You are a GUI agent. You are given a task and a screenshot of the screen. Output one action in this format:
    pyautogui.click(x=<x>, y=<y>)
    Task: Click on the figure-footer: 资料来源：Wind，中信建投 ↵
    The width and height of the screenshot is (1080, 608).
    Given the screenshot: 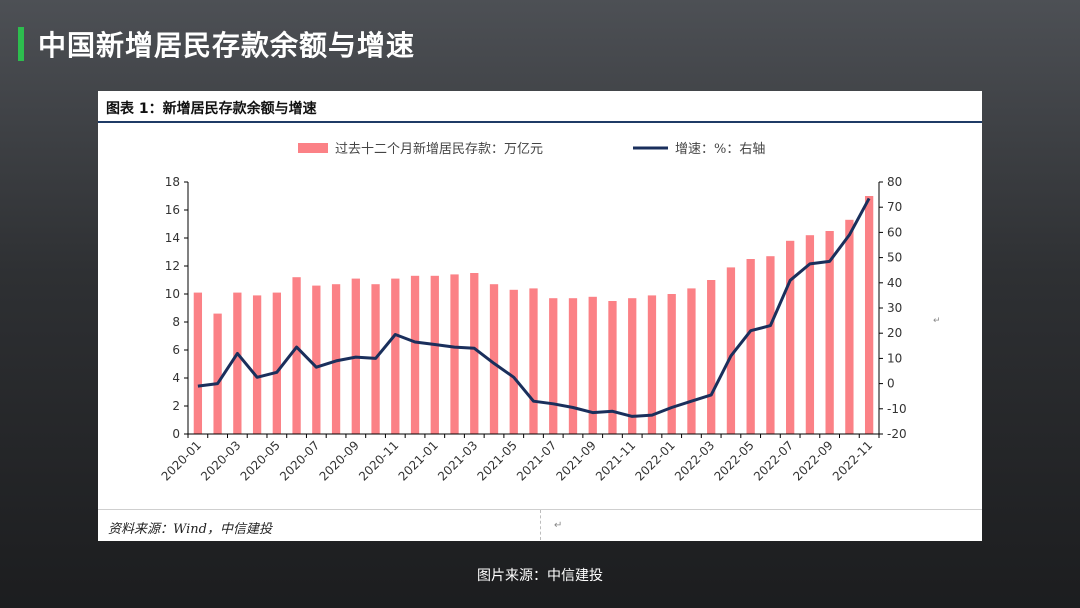 What is the action you would take?
    pyautogui.click(x=540, y=525)
    